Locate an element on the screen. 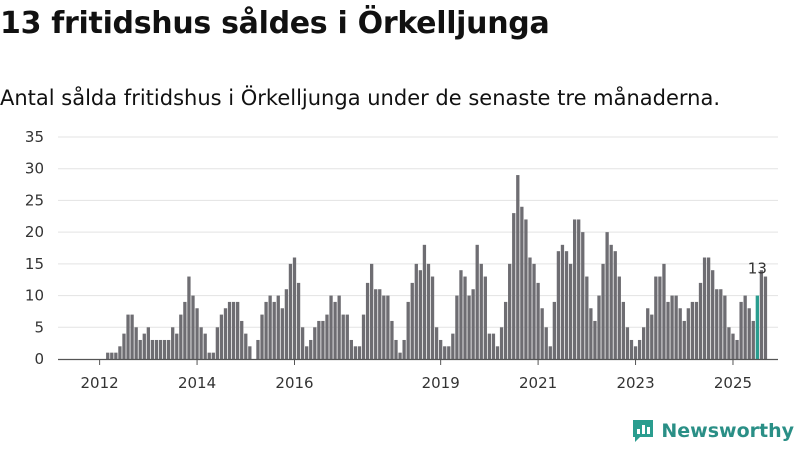  newsworthy-logo-icon is located at coordinates (643, 431).